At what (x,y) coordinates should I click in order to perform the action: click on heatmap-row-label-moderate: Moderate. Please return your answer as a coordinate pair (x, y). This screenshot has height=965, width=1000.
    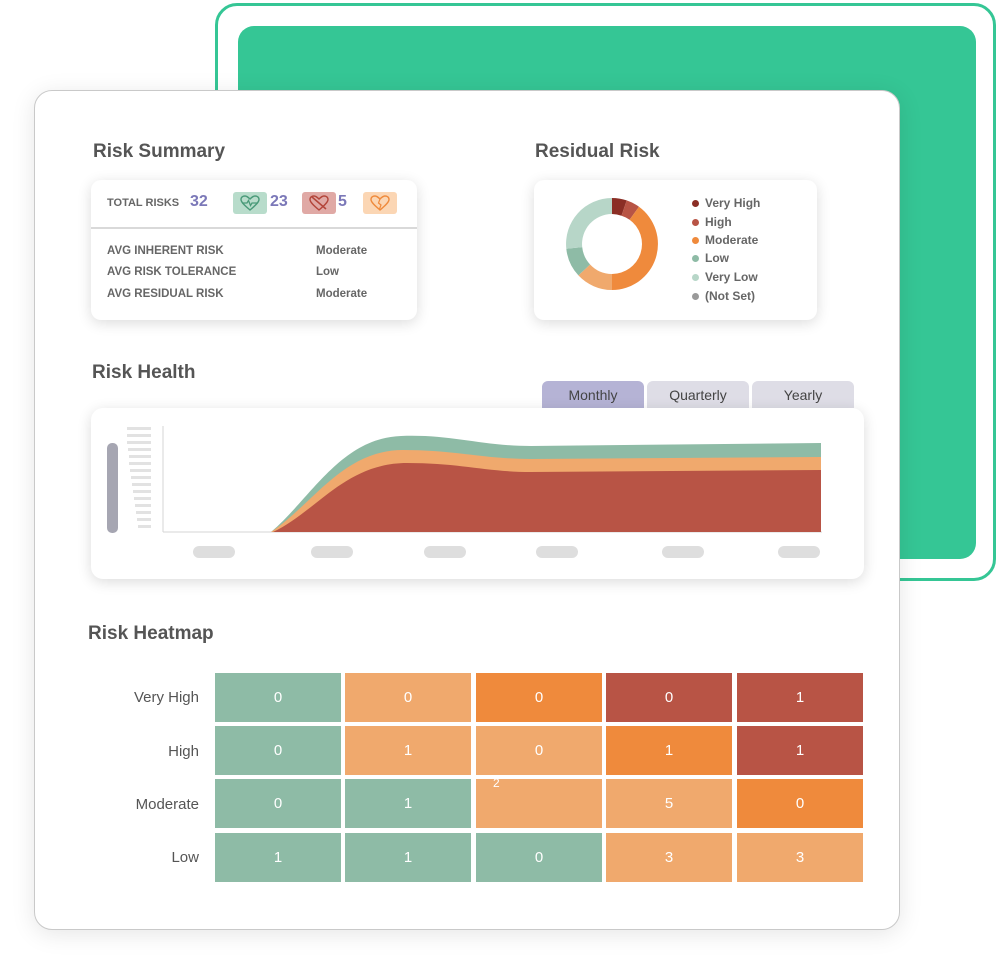
    Looking at the image, I should click on (167, 804).